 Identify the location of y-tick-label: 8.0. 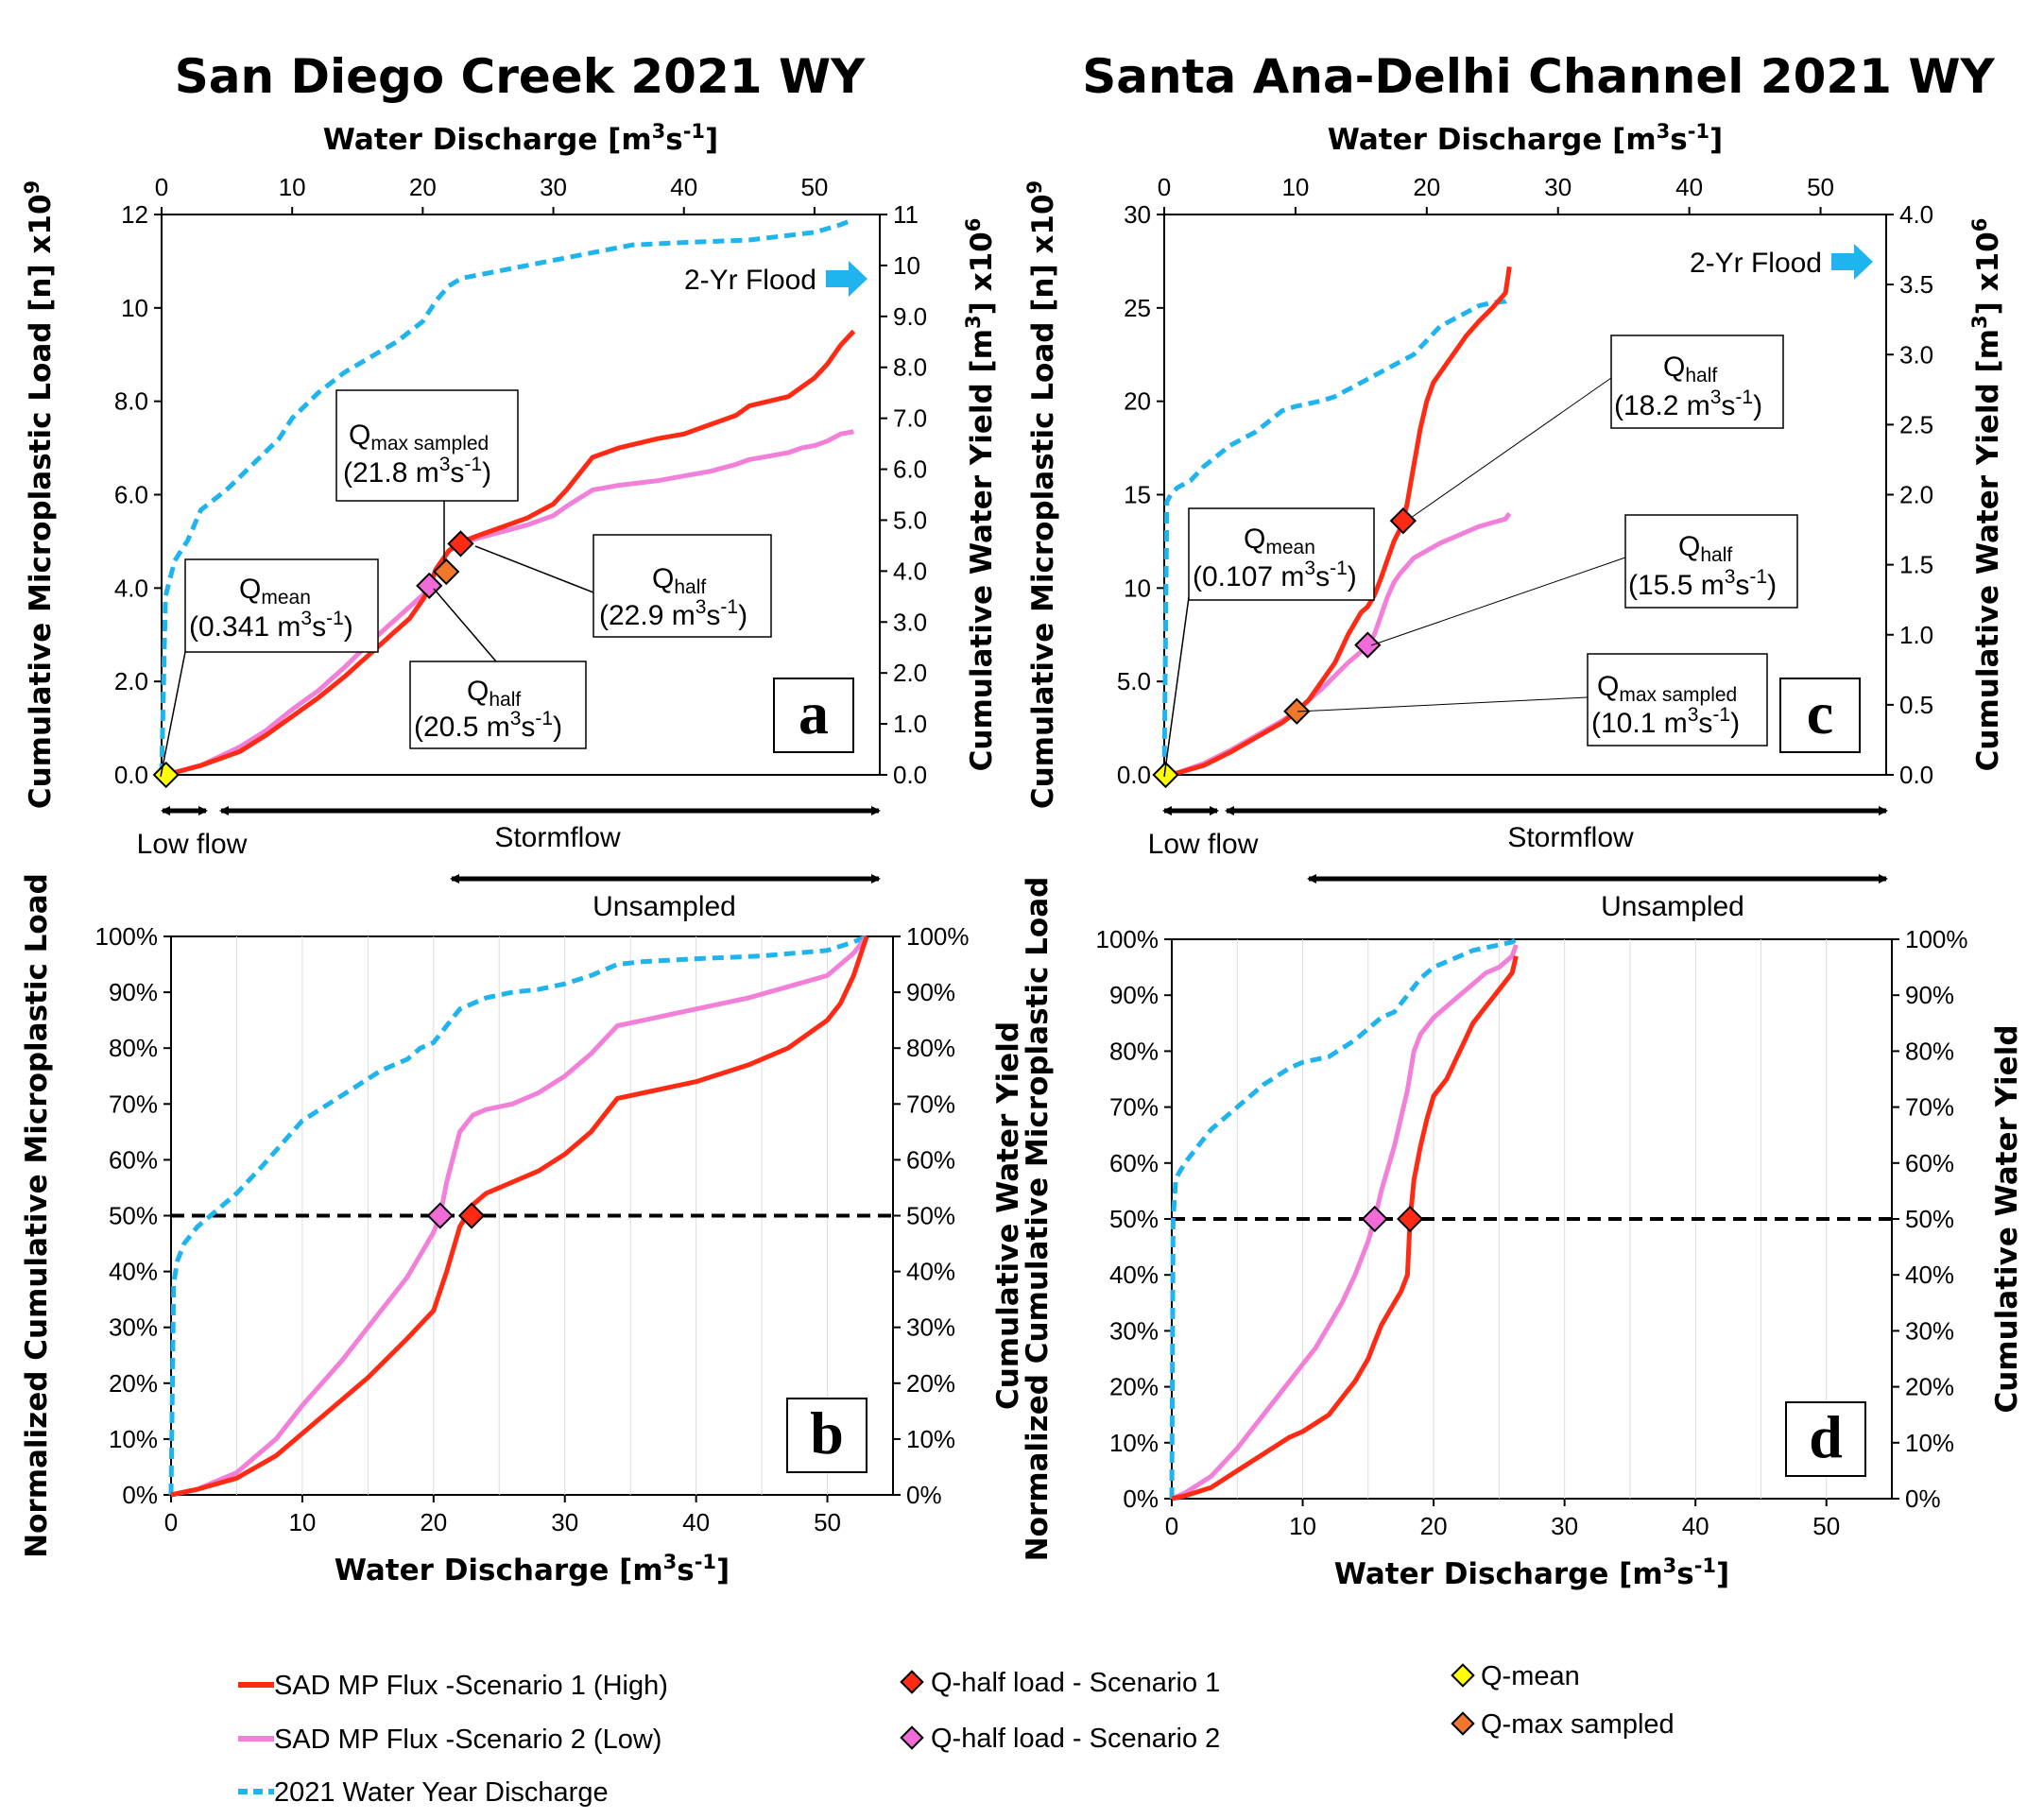
(131, 401).